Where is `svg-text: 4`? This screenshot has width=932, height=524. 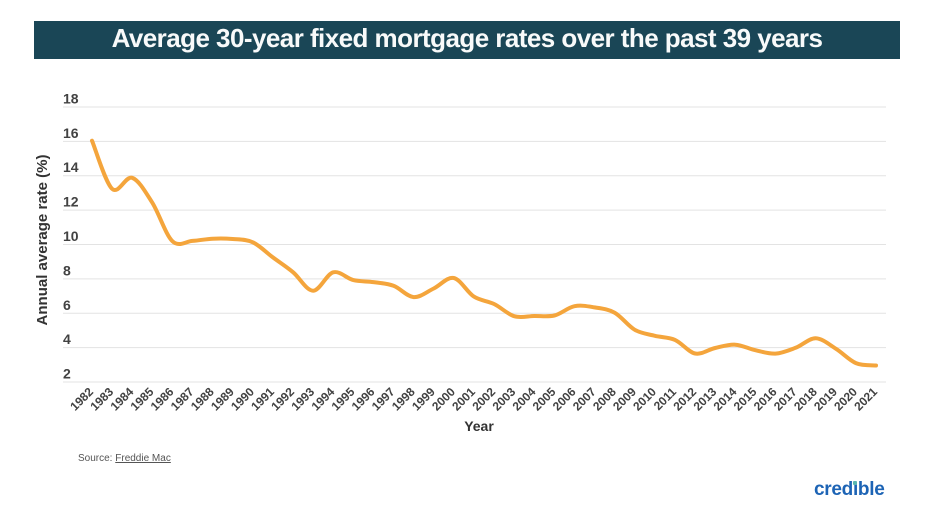 svg-text: 4 is located at coordinates (67, 339).